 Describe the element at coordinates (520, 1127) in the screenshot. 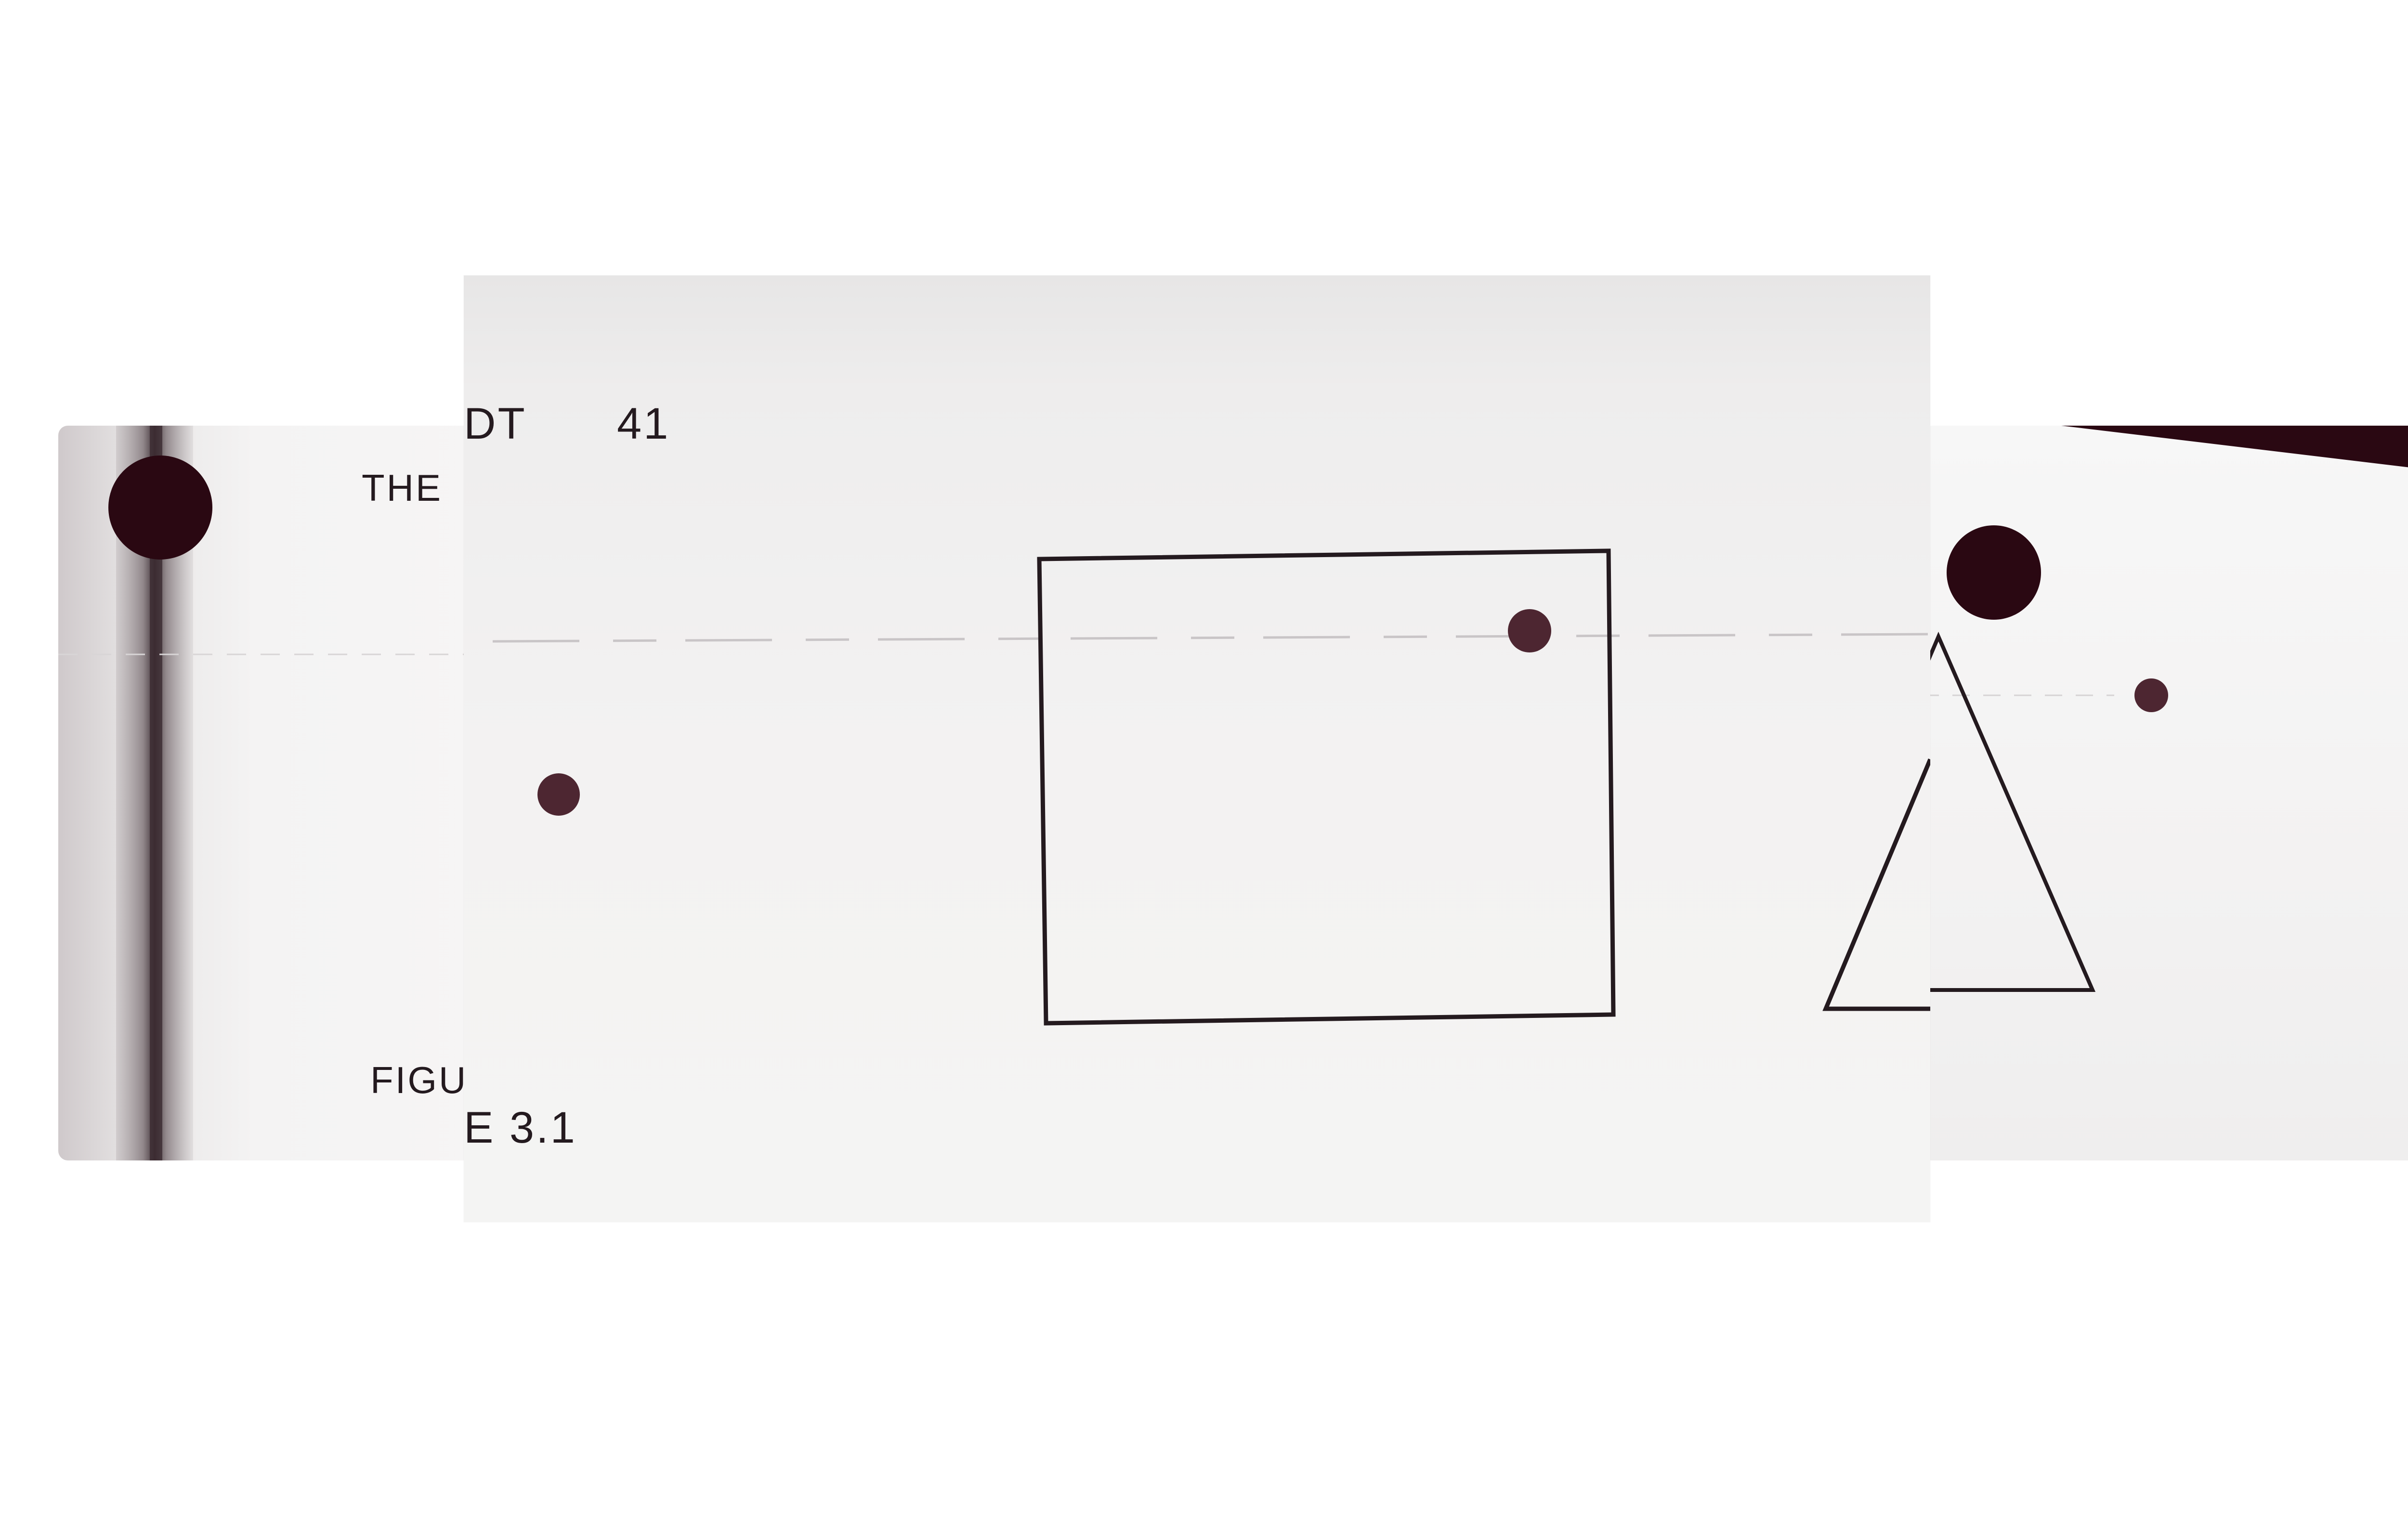

I see `main-caption-fragment: E 3.1` at that location.